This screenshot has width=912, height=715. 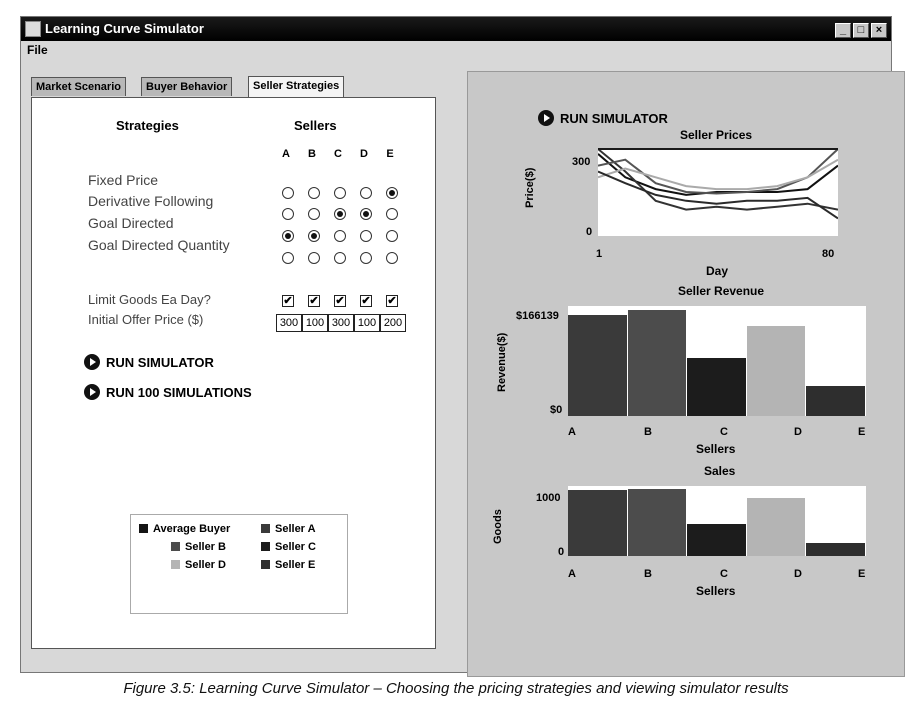 I want to click on price-line-seller-d, so click(x=718, y=174).